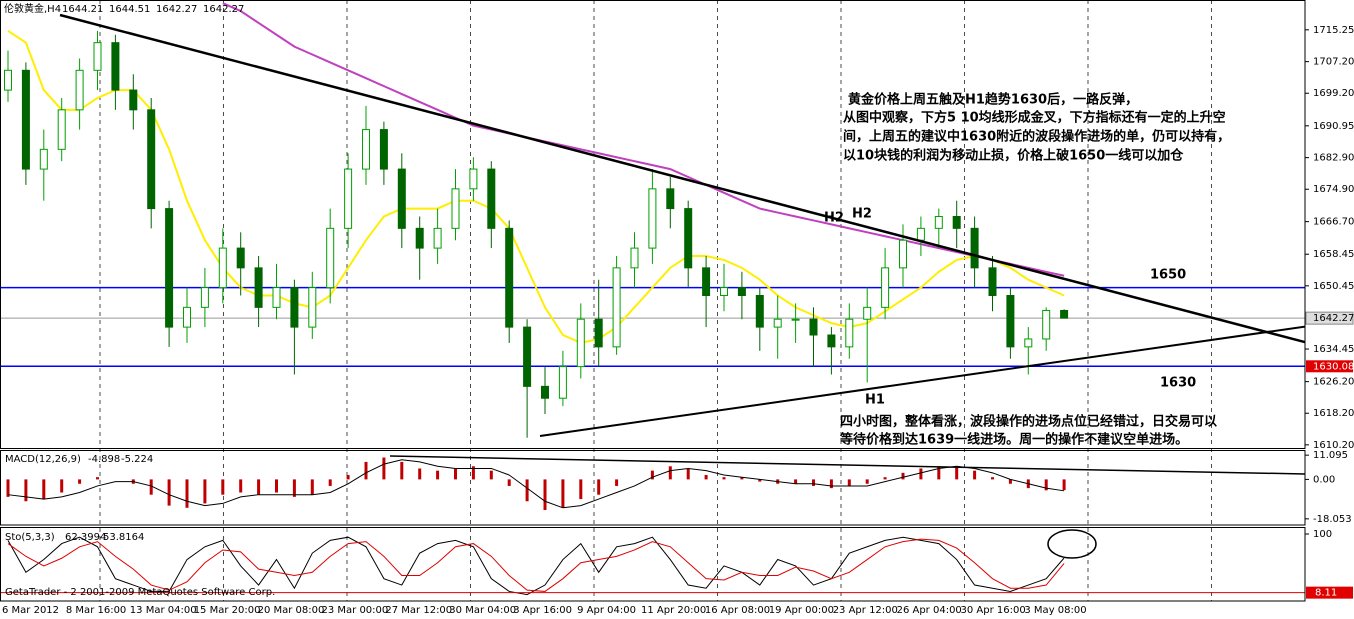 This screenshot has width=1354, height=619. I want to click on x-tick-label: 30 Mar 04:00, so click(482, 610).